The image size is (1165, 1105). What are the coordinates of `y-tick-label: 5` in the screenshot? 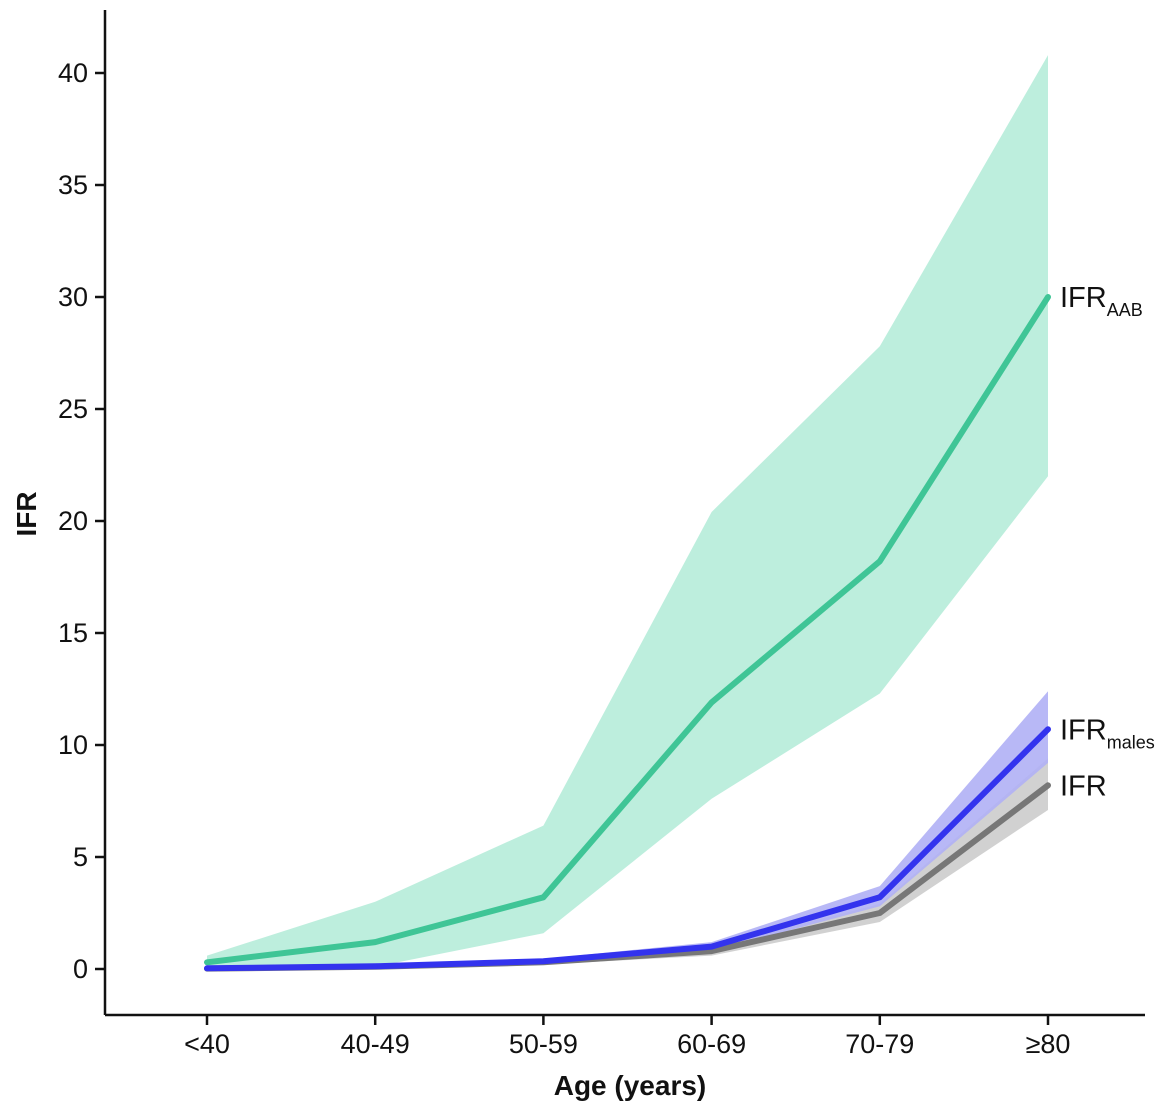 It's located at (80, 857).